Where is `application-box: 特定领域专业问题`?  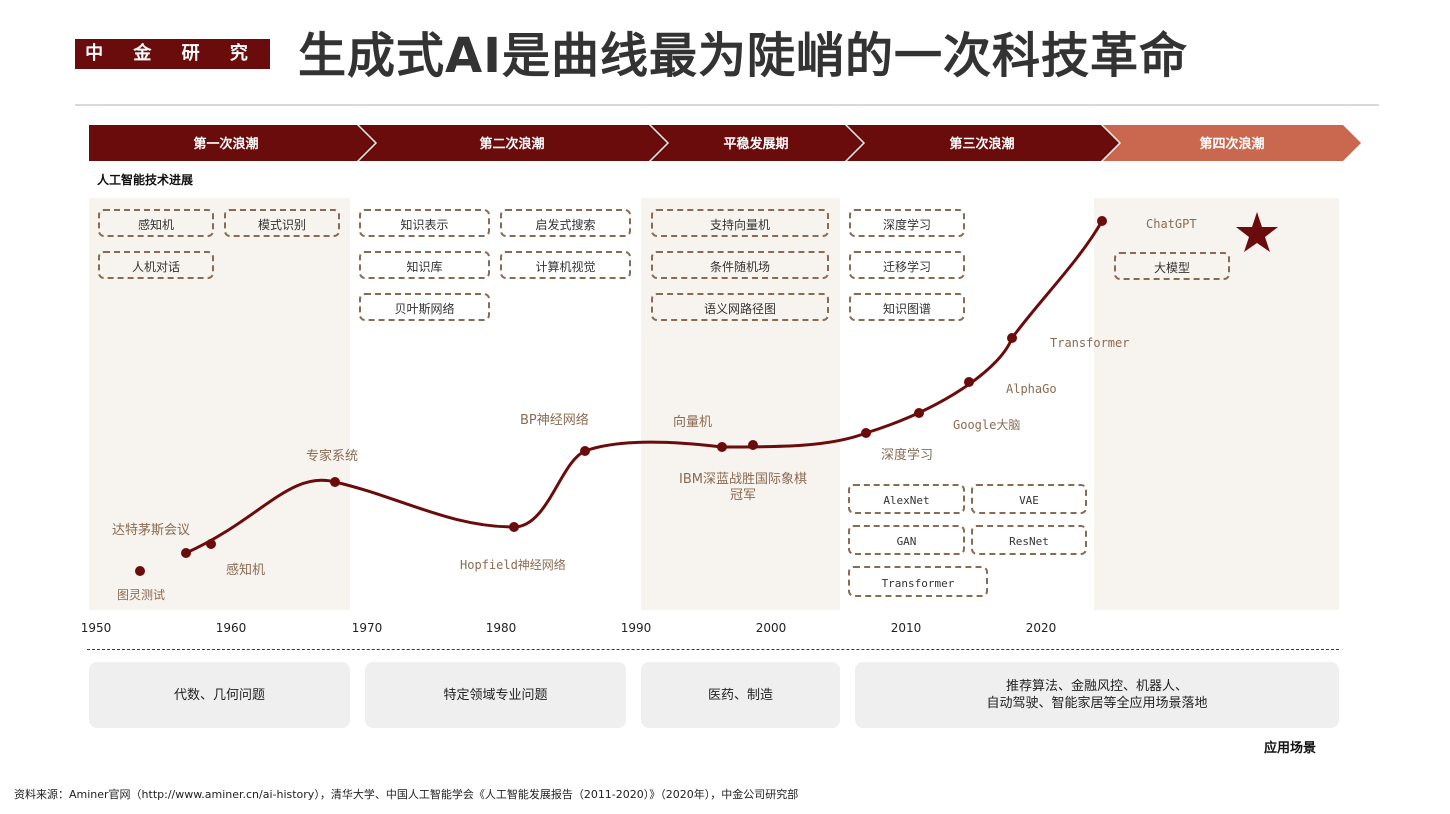 application-box: 特定领域专业问题 is located at coordinates (495, 695).